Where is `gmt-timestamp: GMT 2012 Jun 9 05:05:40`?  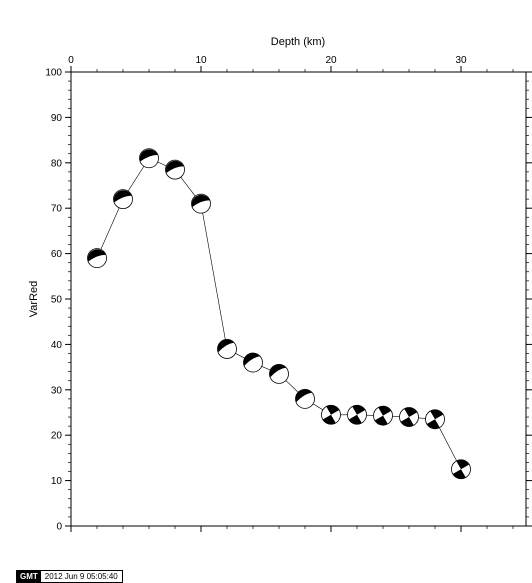
gmt-timestamp: GMT 2012 Jun 9 05:05:40 is located at coordinates (69, 576).